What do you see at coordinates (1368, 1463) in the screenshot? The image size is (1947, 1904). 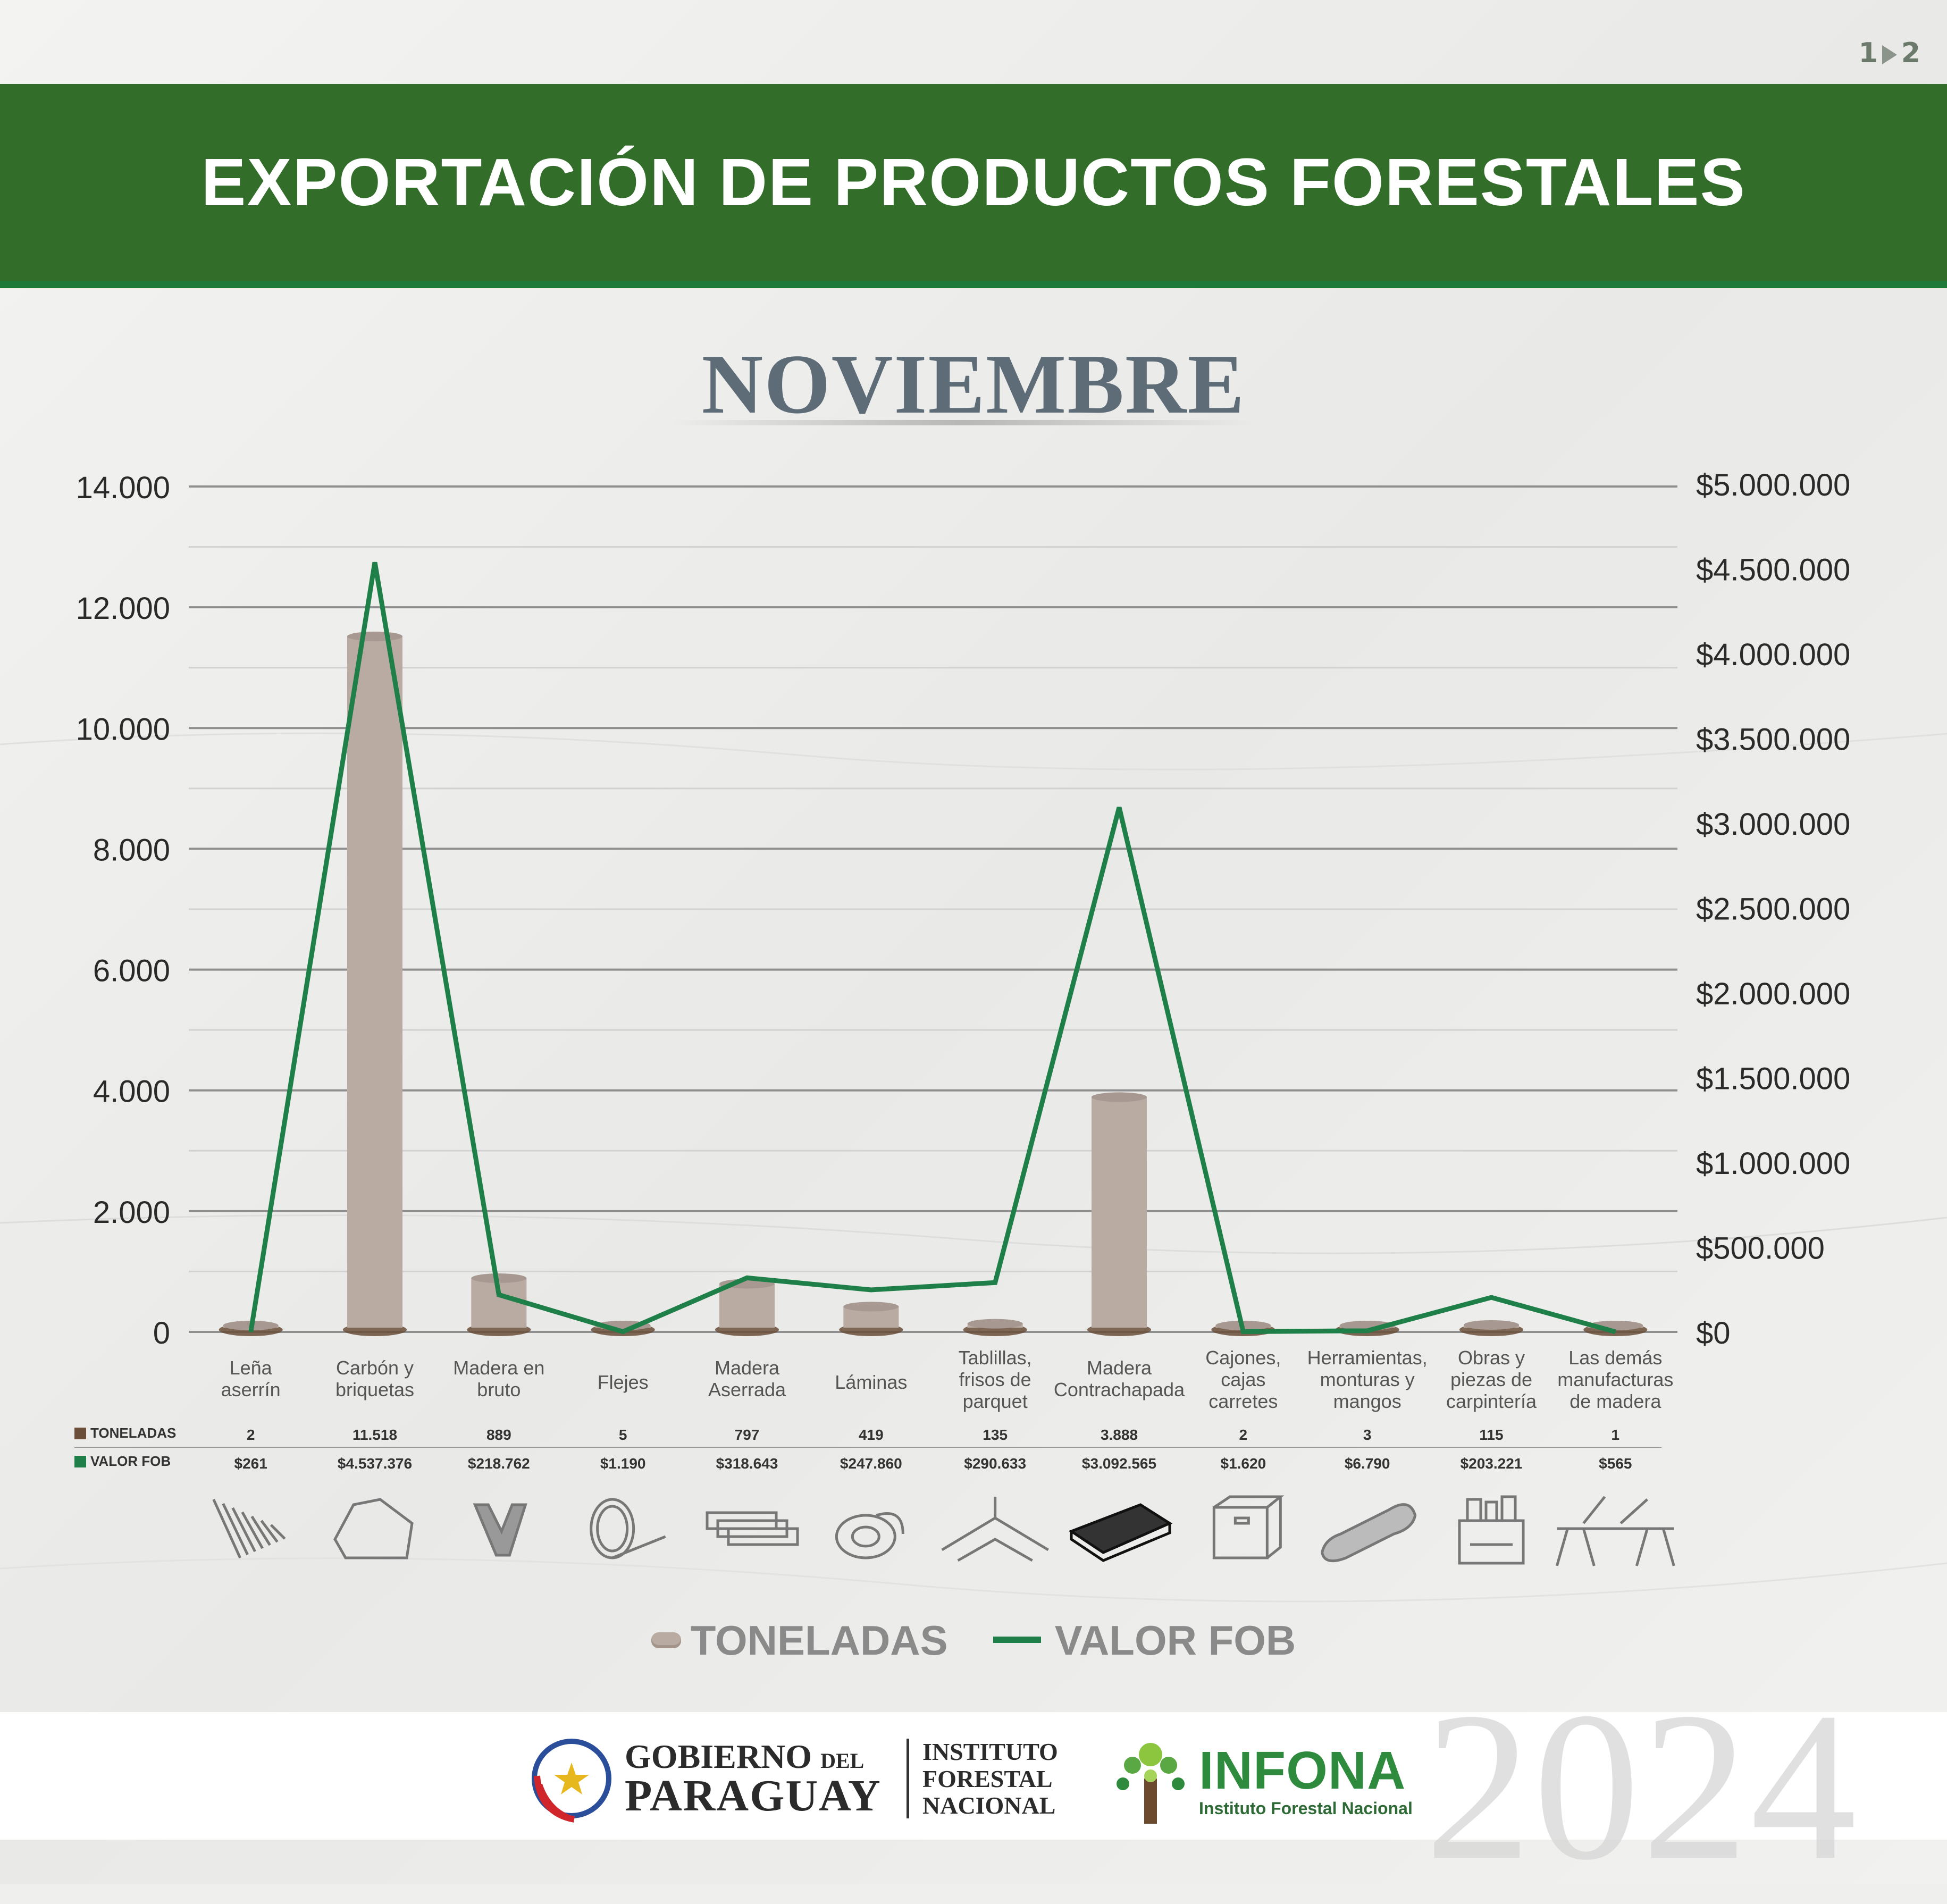 I see `valor-fob-value: $6.790` at bounding box center [1368, 1463].